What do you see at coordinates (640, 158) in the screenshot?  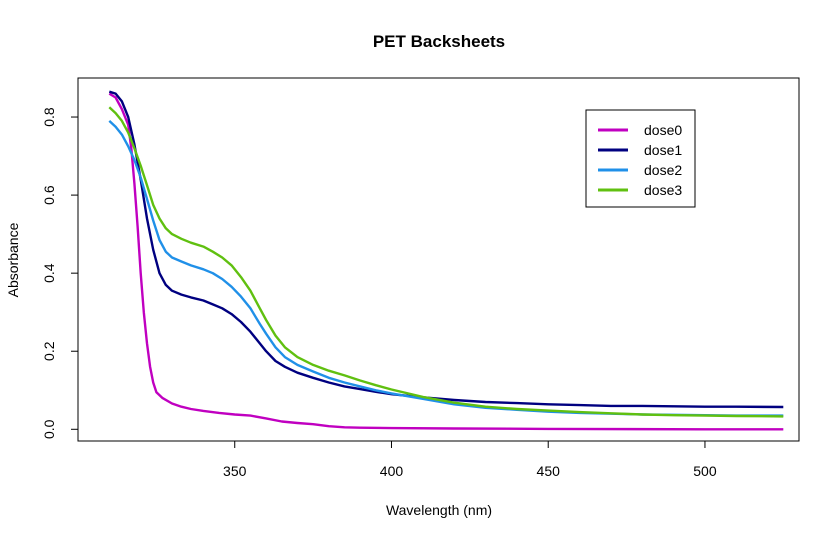 I see `legend: dose0 dose1 dose2 dose3` at bounding box center [640, 158].